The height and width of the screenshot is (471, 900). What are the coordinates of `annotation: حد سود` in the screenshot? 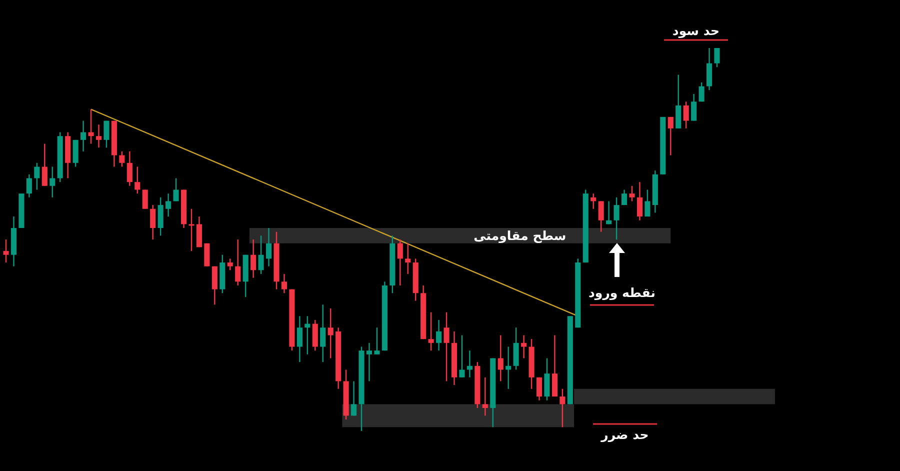 It's located at (696, 32).